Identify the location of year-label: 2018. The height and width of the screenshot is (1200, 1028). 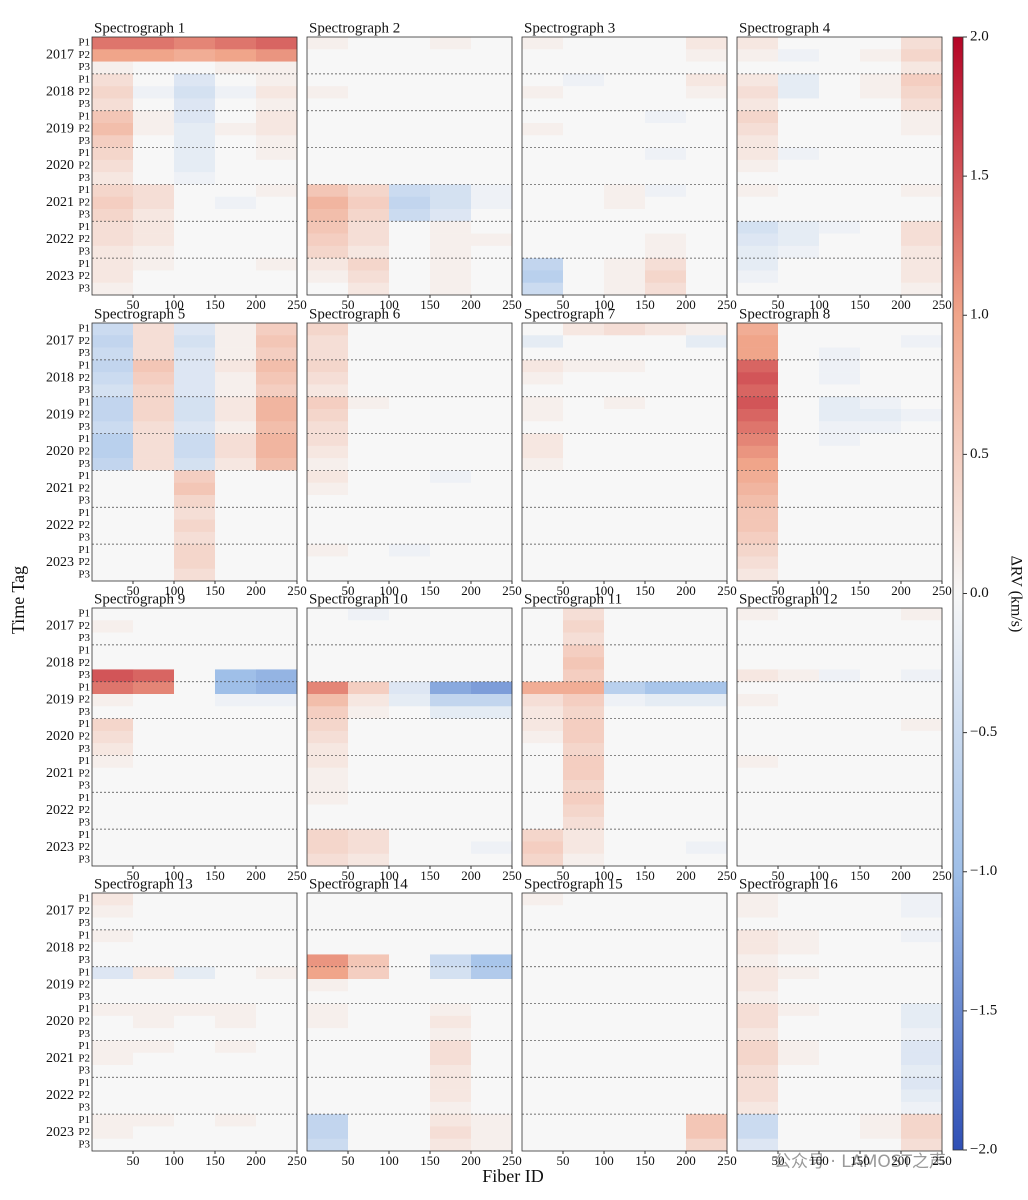
(60, 948).